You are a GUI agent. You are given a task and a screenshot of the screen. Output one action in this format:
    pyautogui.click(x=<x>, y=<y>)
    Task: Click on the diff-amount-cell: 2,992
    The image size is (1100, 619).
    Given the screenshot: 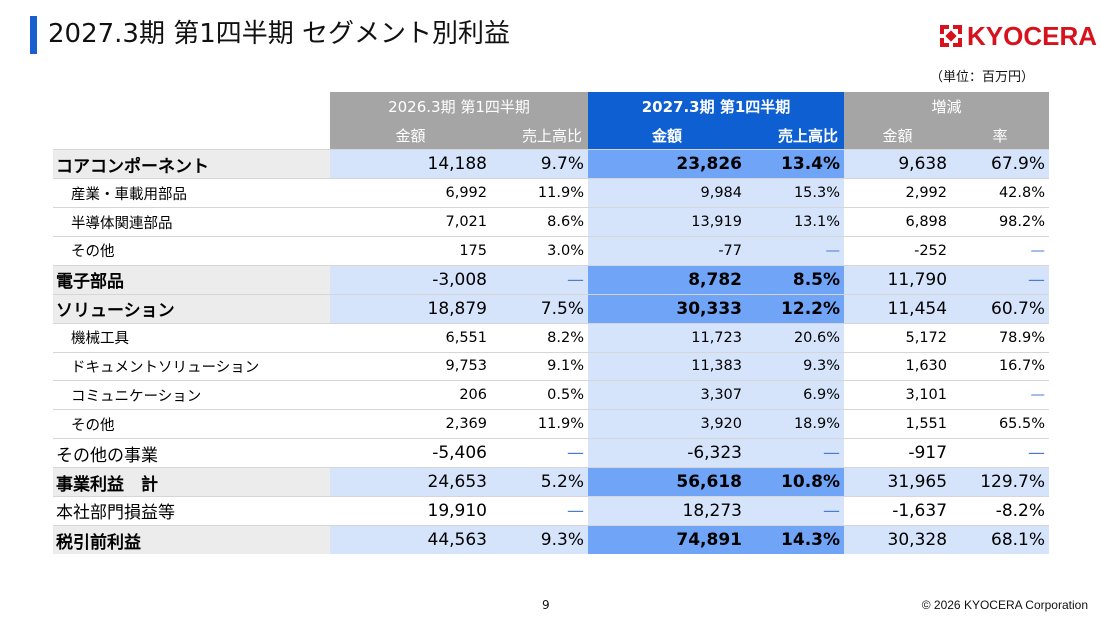 What is the action you would take?
    pyautogui.click(x=898, y=193)
    